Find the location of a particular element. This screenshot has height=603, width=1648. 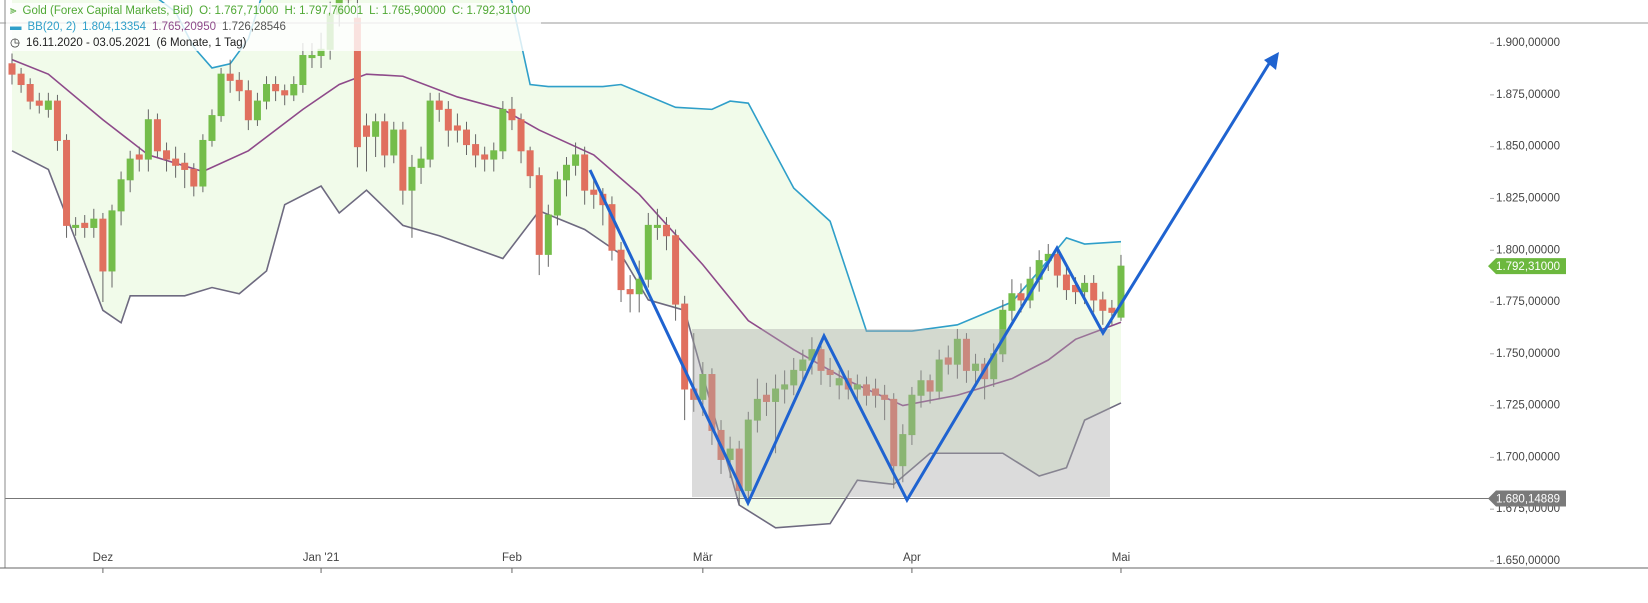

y-tick-label: 1.750,00000 is located at coordinates (1528, 354).